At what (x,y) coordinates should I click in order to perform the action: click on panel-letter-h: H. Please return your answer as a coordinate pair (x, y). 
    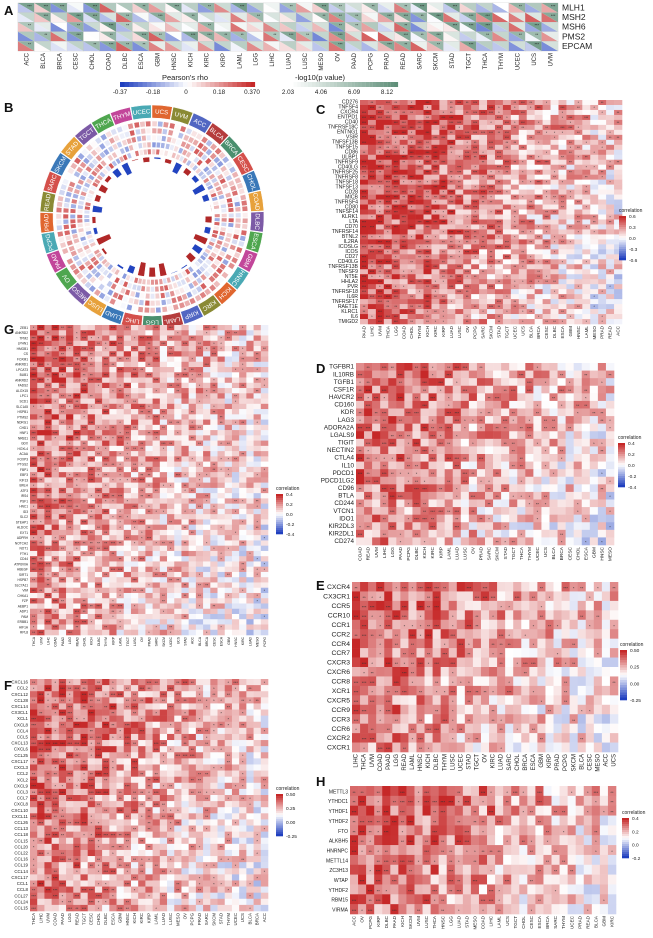
    Looking at the image, I should click on (320, 781).